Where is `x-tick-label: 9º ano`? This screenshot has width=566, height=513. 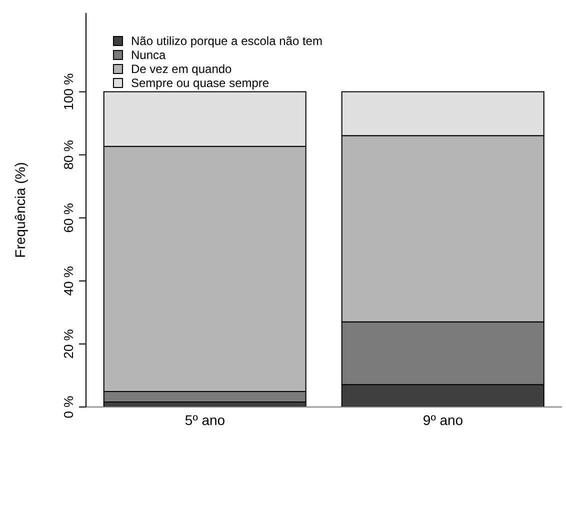 x-tick-label: 9º ano is located at coordinates (443, 420).